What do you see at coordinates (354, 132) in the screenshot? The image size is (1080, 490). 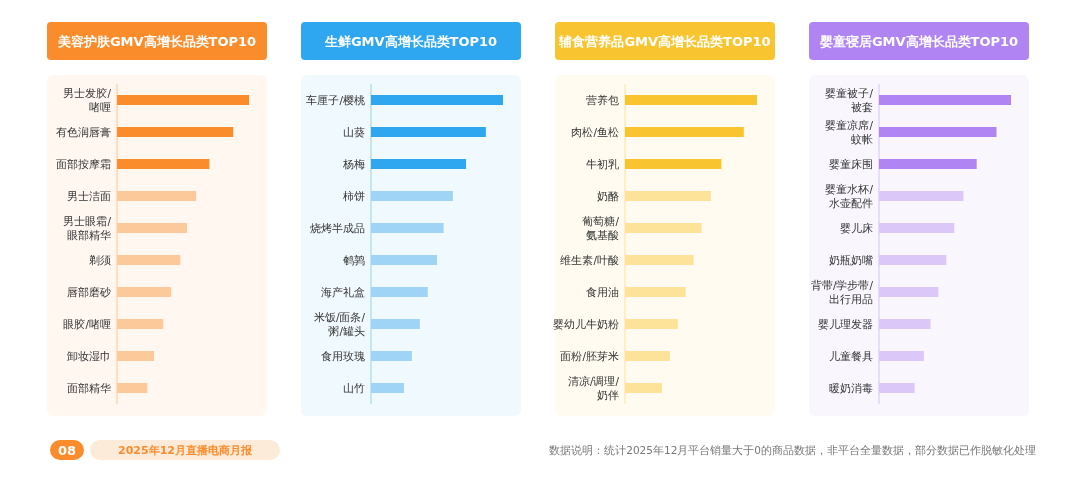 I see `y-tick-label: 山葵` at bounding box center [354, 132].